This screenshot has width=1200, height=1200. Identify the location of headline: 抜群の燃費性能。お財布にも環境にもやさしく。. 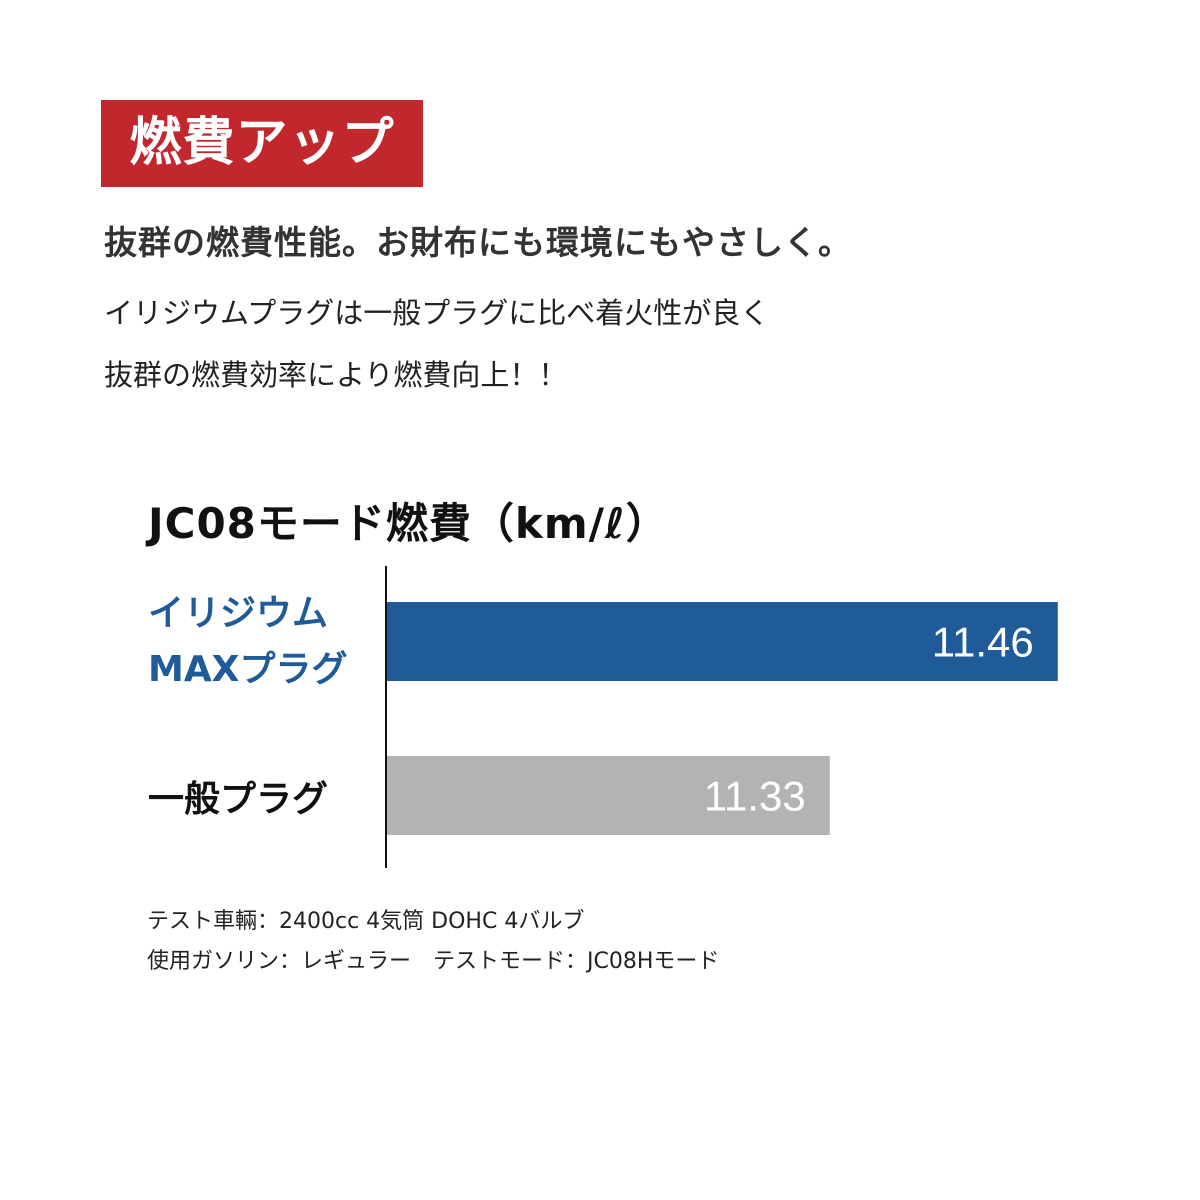
(478, 242).